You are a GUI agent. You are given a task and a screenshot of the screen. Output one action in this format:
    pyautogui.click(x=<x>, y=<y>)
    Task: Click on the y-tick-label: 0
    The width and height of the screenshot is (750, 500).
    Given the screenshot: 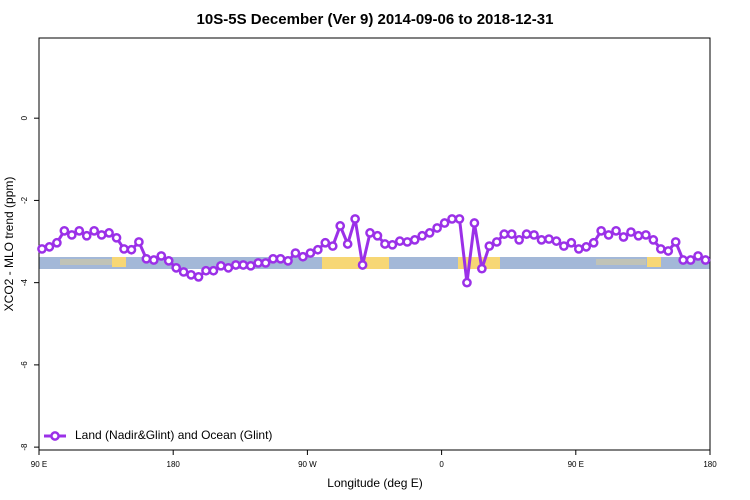 What is the action you would take?
    pyautogui.click(x=24, y=117)
    